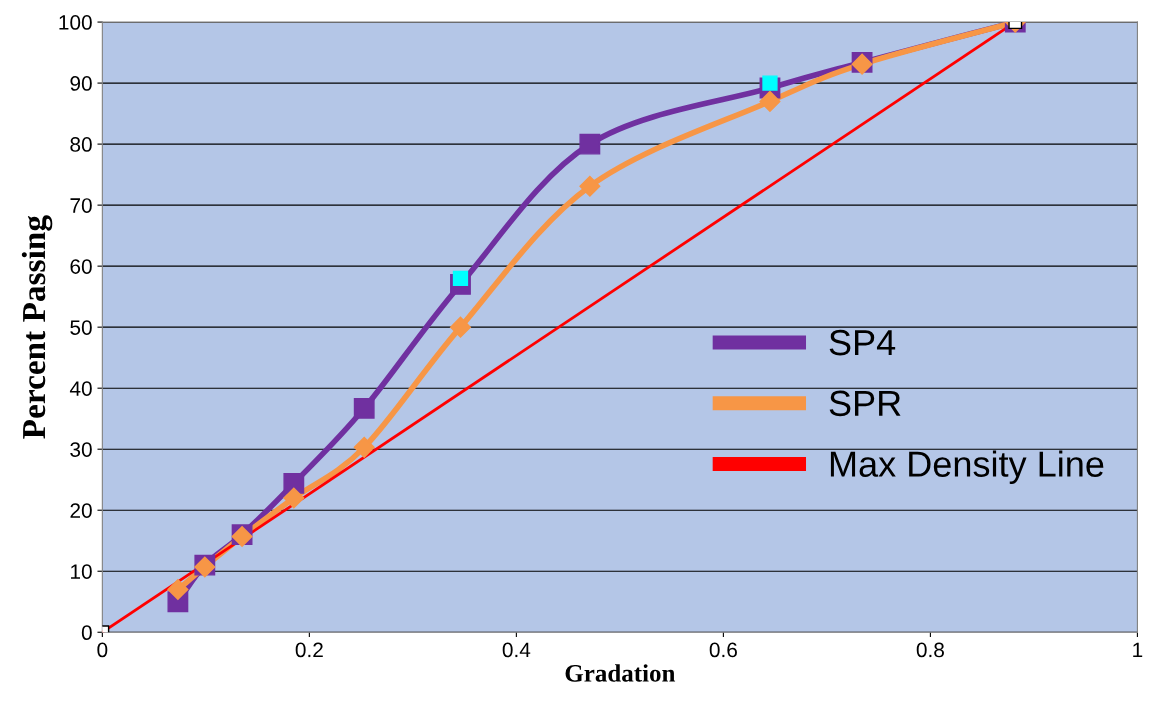 The width and height of the screenshot is (1163, 712). I want to click on y-tick-label: 10, so click(81, 571).